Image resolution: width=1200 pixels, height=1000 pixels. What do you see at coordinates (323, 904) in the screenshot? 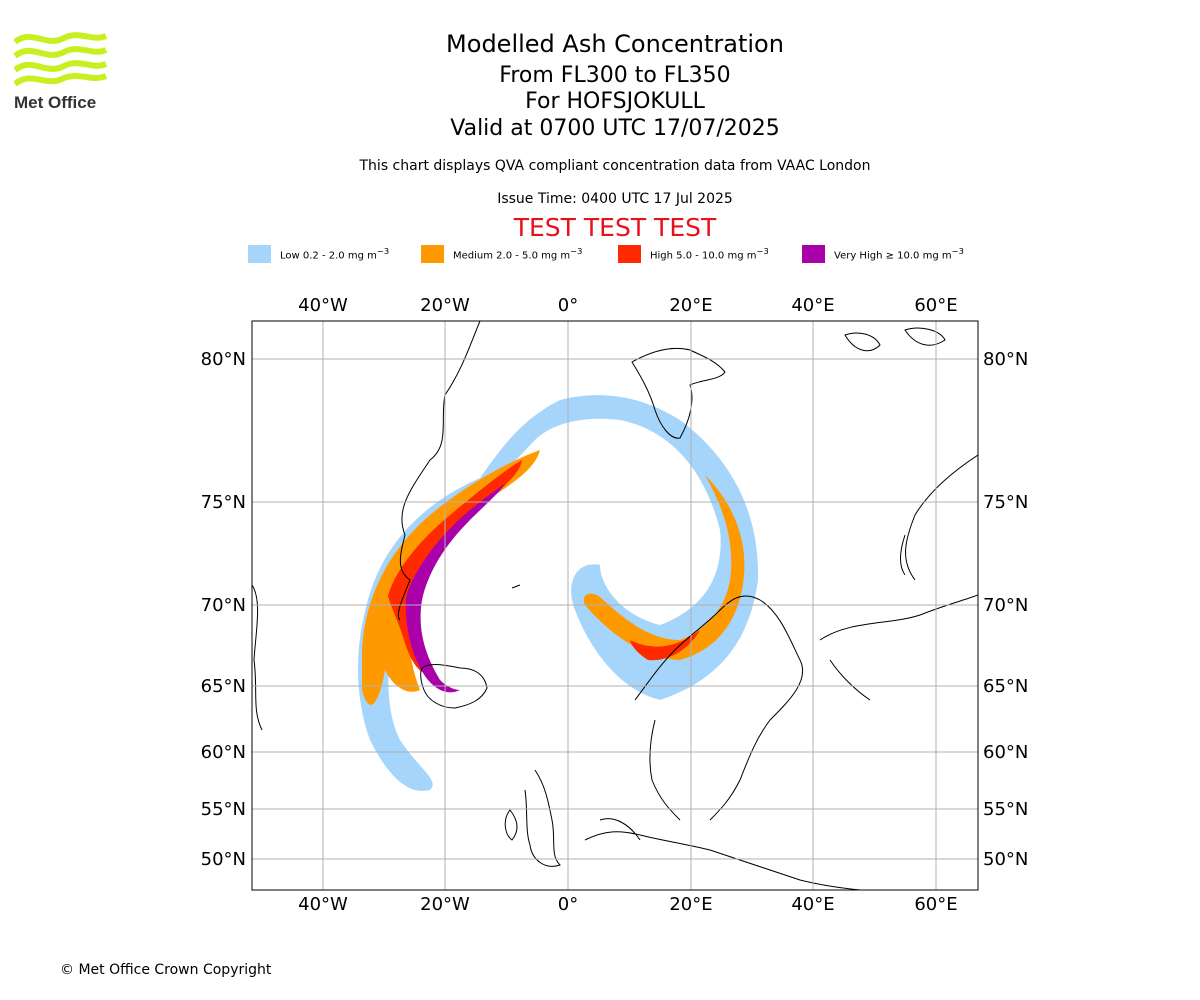
I see `lon-label-bottom: 40°W` at bounding box center [323, 904].